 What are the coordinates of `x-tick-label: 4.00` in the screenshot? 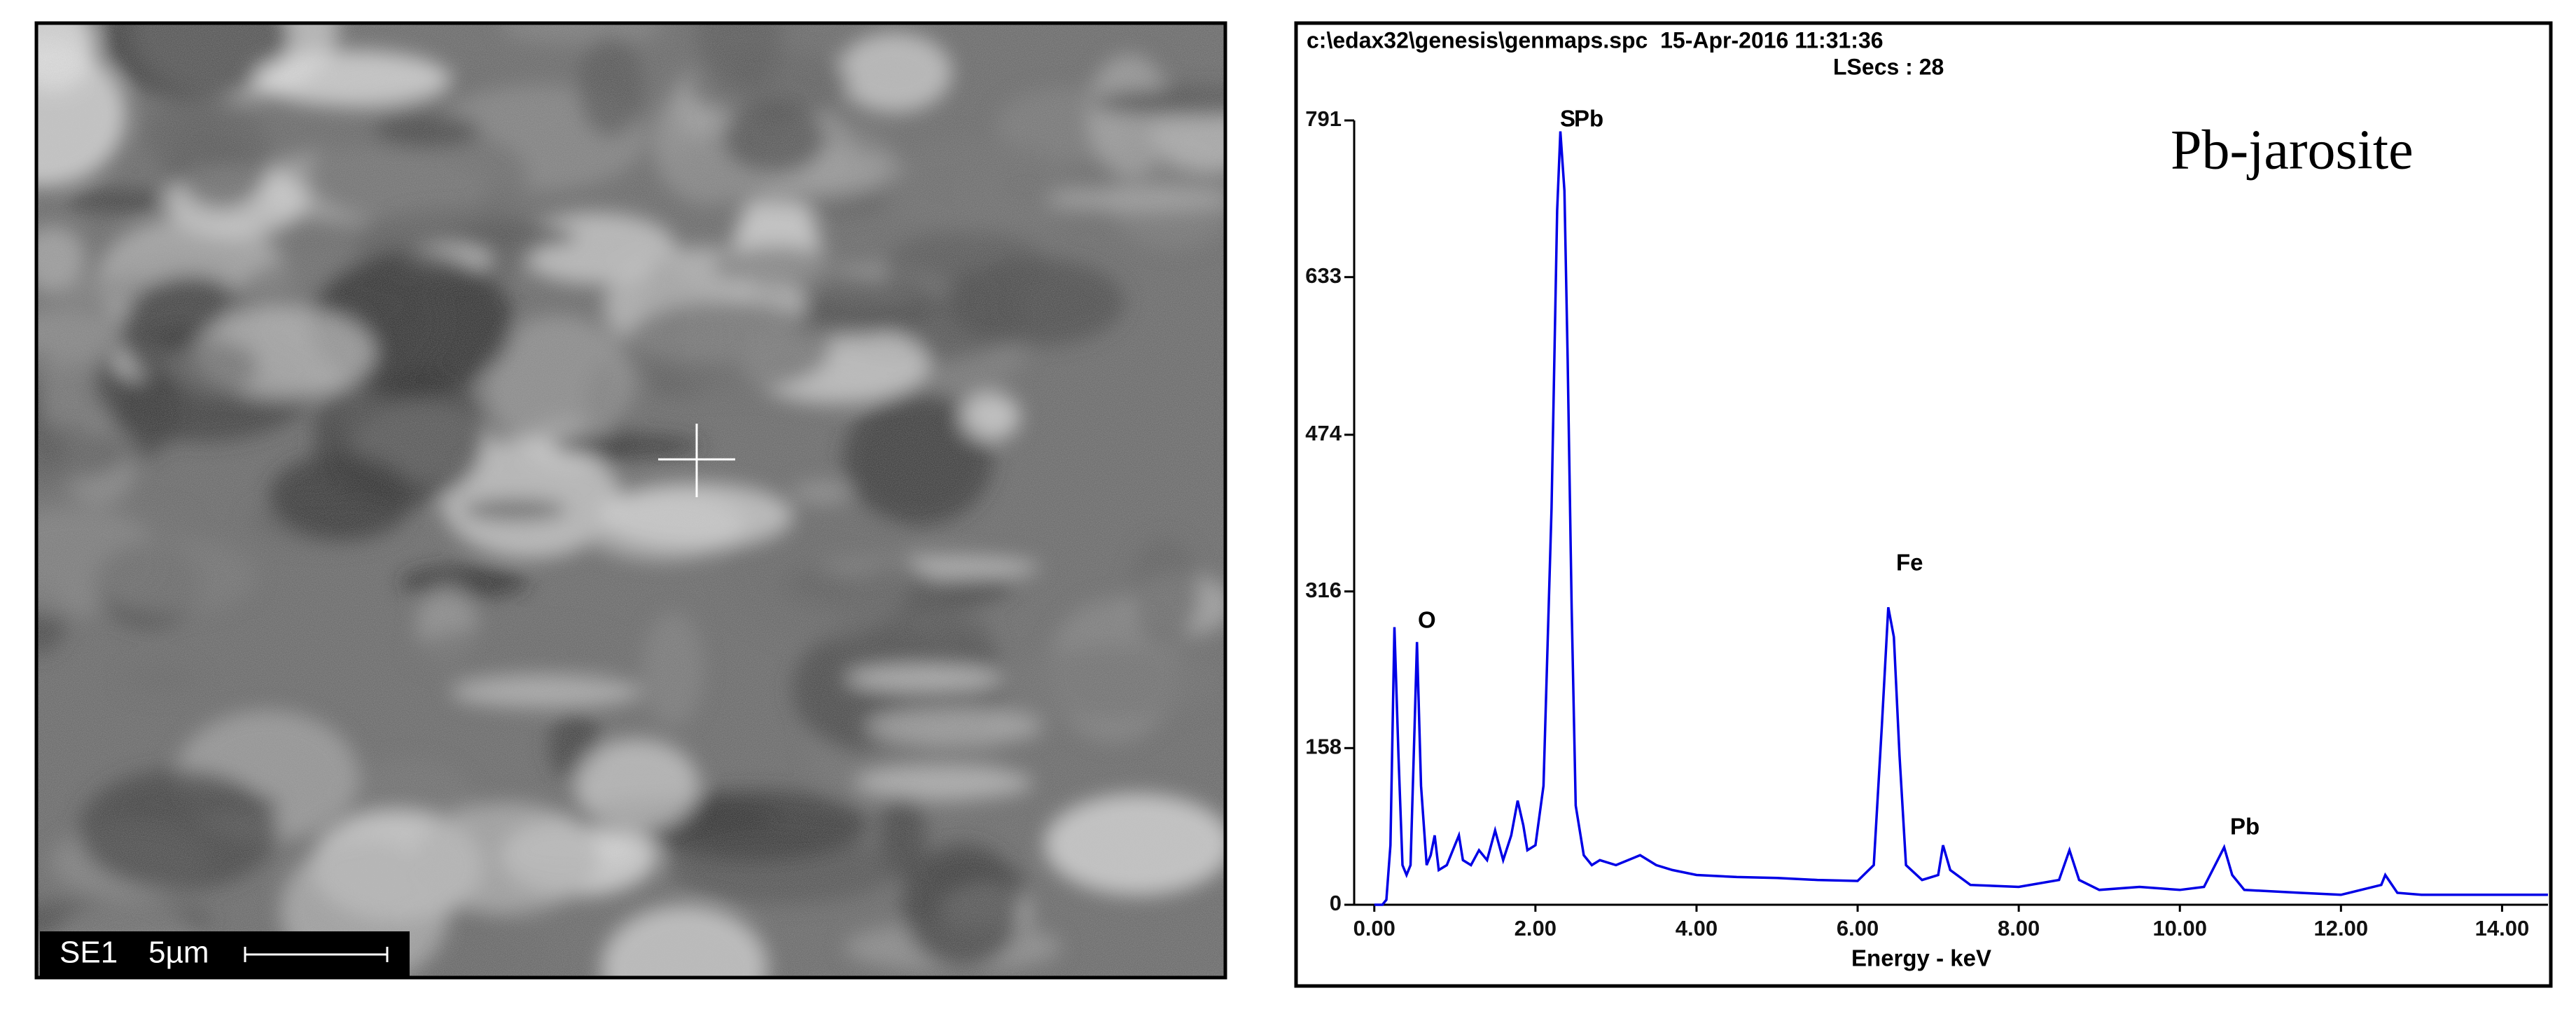 It's located at (1697, 928).